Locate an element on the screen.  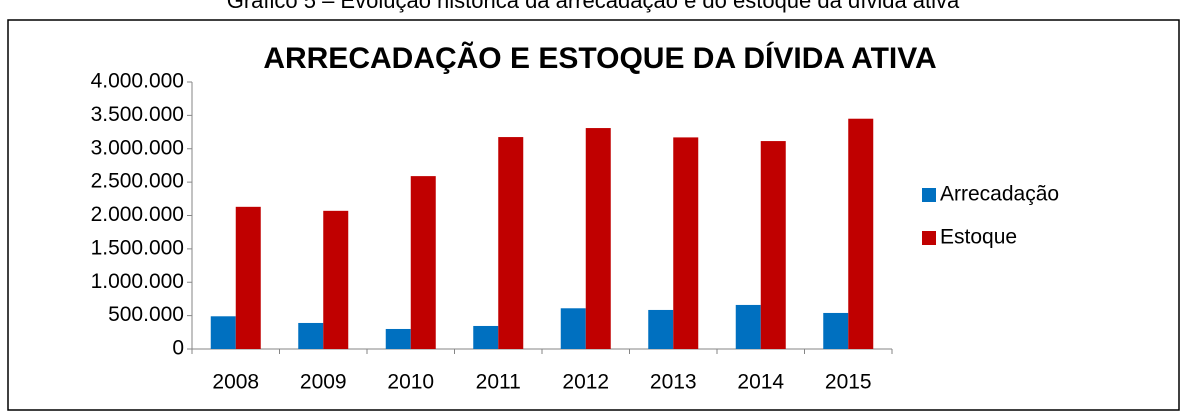
y-tick-label: 2.500.000 is located at coordinates (137, 181).